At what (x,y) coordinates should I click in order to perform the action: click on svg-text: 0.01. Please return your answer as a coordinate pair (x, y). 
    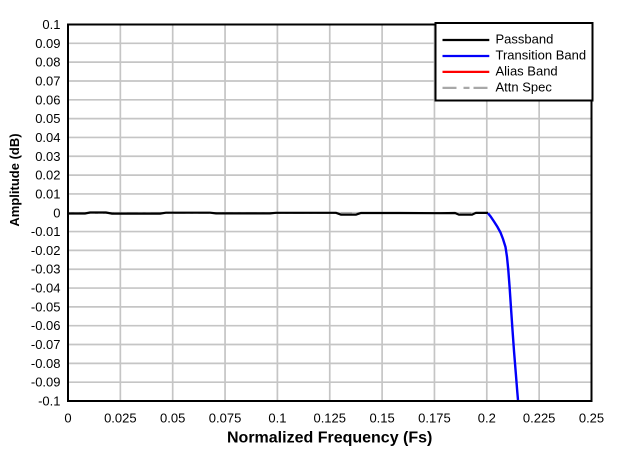
    Looking at the image, I should click on (47, 193).